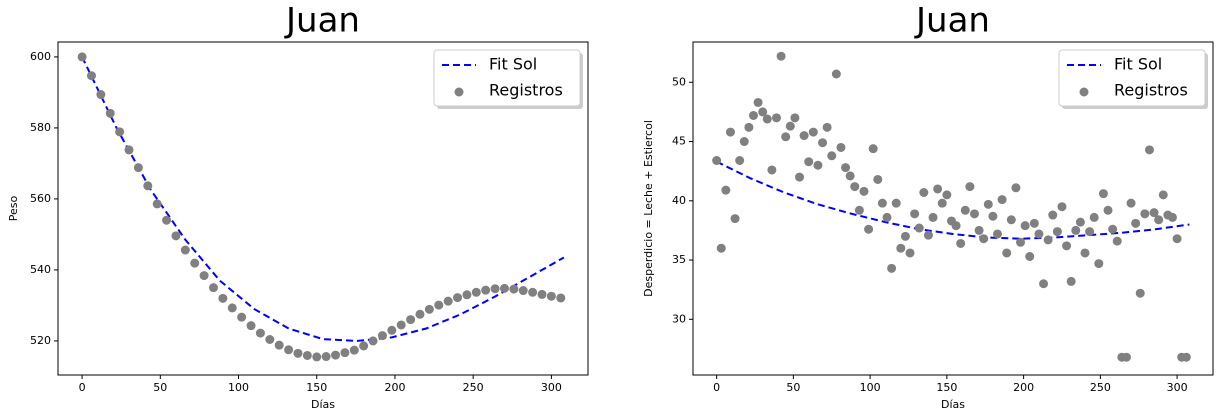 The width and height of the screenshot is (1230, 420). What do you see at coordinates (40, 198) in the screenshot?
I see `y-tick-label: 560` at bounding box center [40, 198].